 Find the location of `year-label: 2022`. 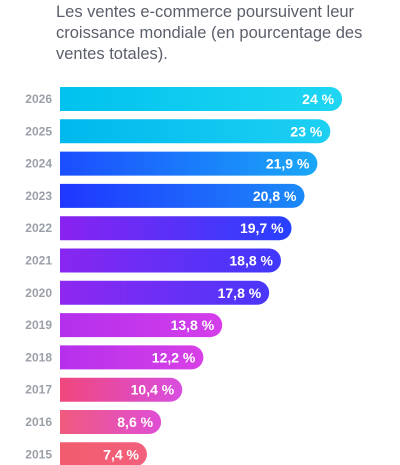

year-label: 2022 is located at coordinates (38, 228).